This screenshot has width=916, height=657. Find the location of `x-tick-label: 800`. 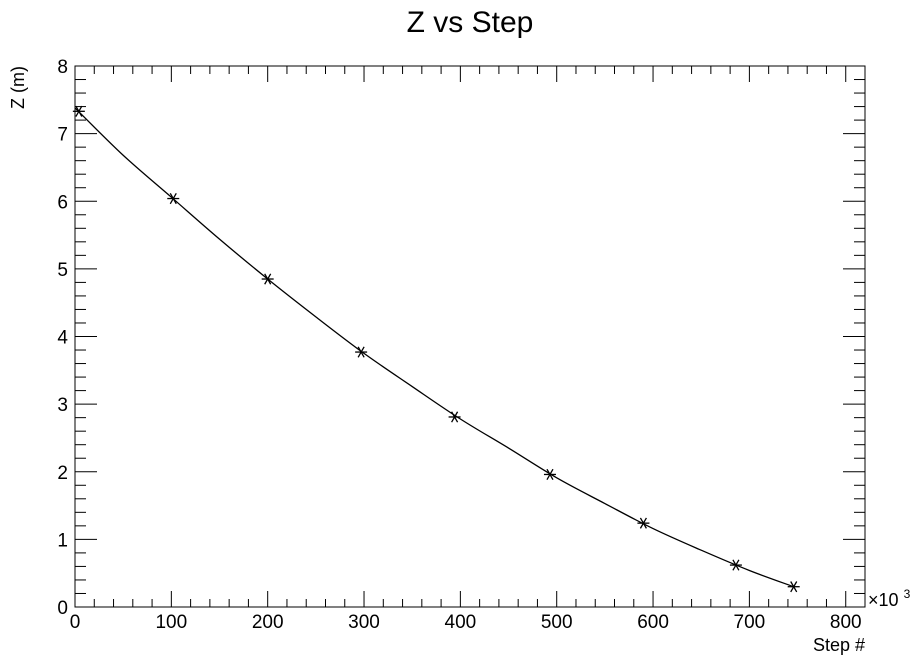

x-tick-label: 800 is located at coordinates (846, 622).